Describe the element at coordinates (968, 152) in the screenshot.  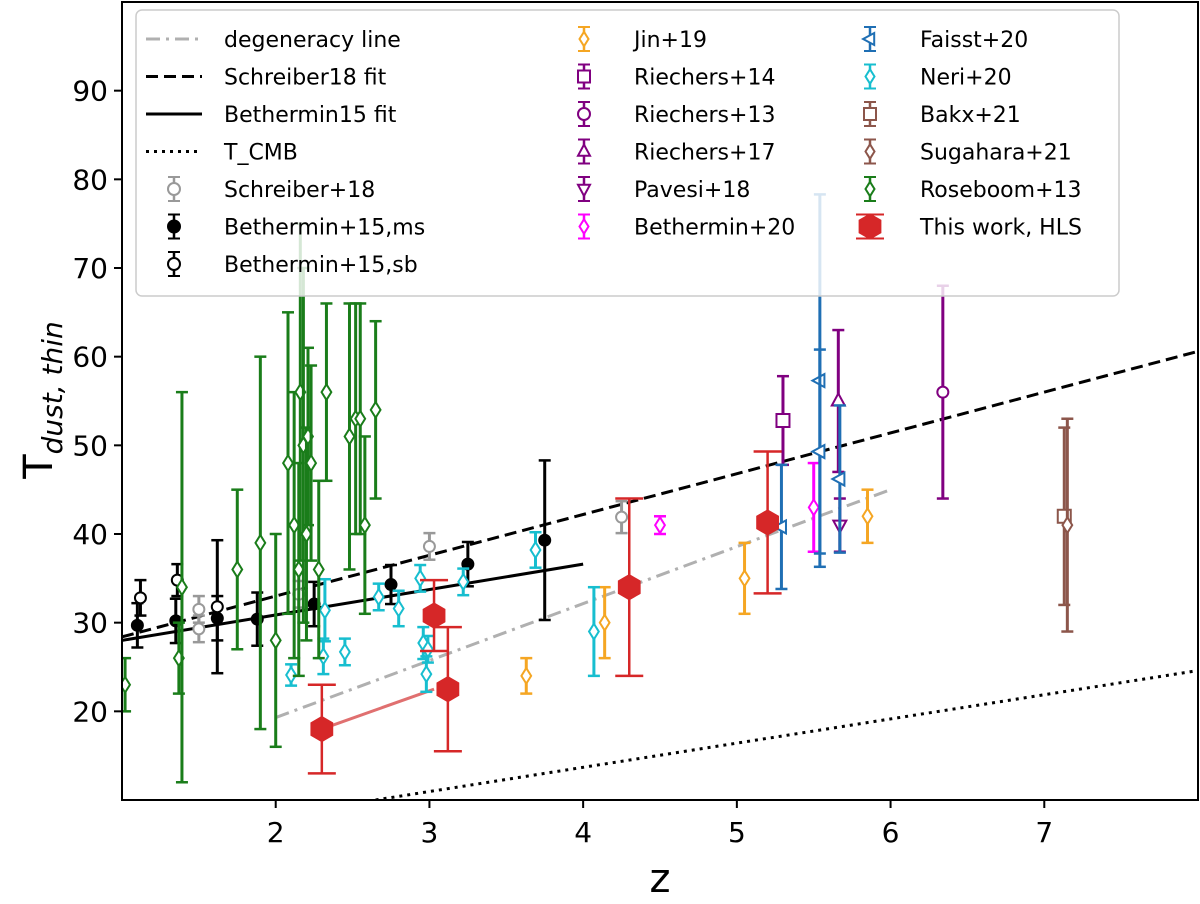
I see `legend-item-sugahara-21: Sugahara+21` at that location.